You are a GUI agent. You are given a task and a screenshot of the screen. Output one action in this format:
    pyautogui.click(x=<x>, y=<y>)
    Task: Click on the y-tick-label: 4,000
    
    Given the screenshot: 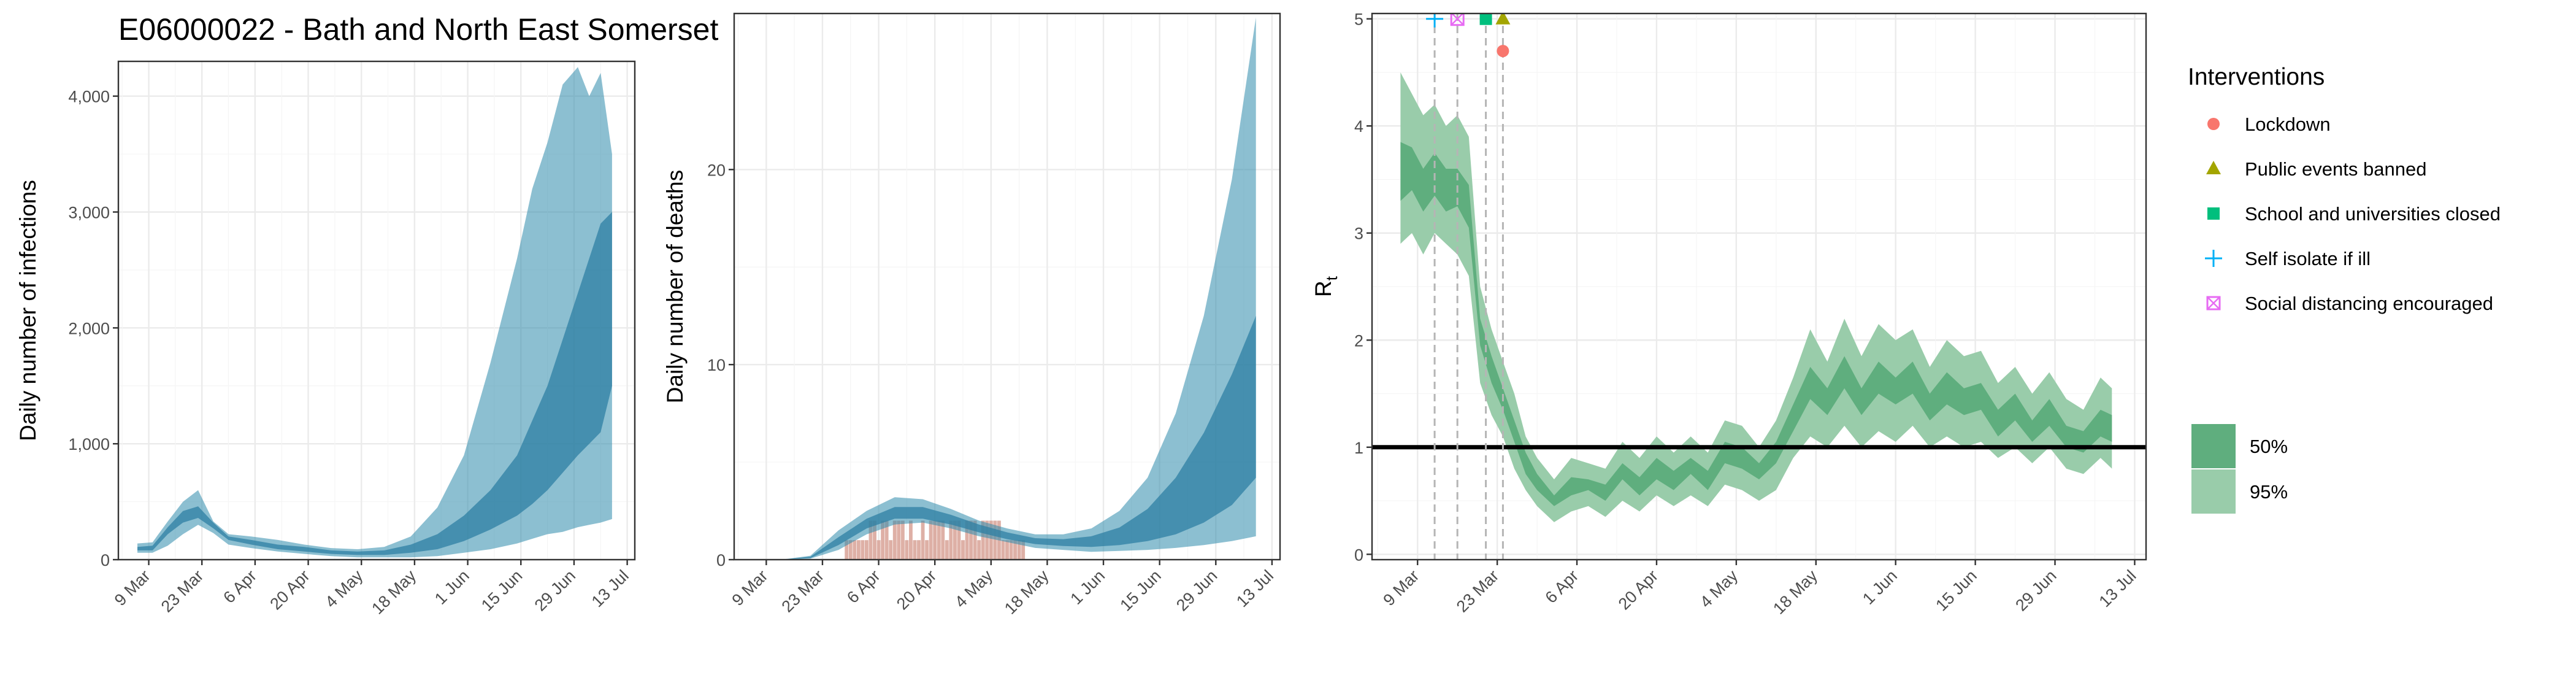 What is the action you would take?
    pyautogui.click(x=89, y=97)
    